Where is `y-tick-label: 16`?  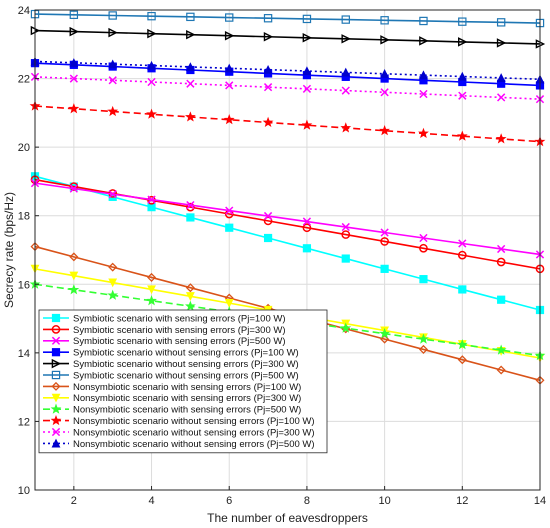
y-tick-label: 16 is located at coordinates (24, 285).